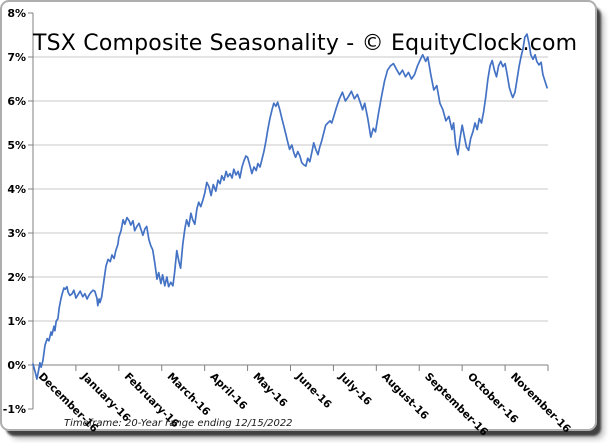 Image resolution: width=609 pixels, height=443 pixels. Describe the element at coordinates (16, 277) in the screenshot. I see `y-axis-label: 2%` at that location.